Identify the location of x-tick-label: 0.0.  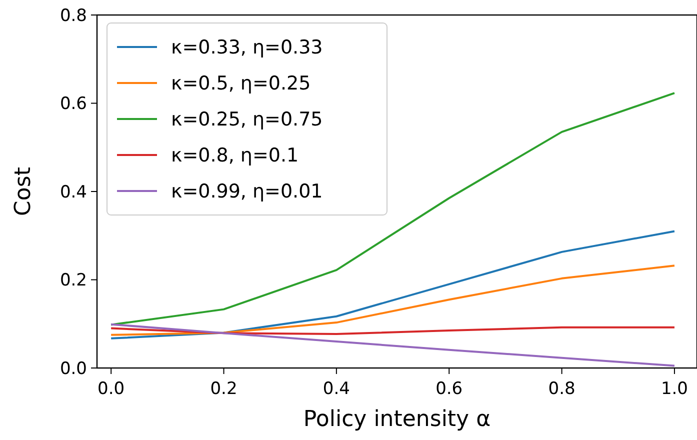
(111, 389).